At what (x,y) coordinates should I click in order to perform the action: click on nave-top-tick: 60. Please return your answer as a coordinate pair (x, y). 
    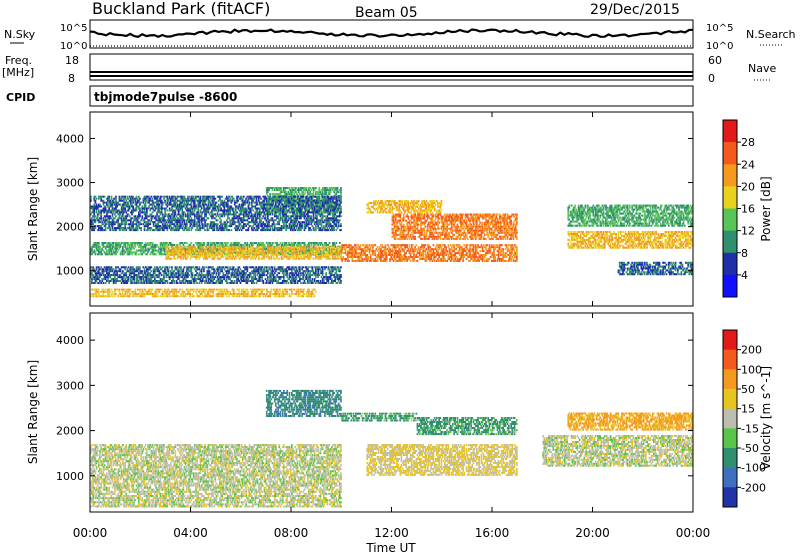
    Looking at the image, I should click on (715, 60).